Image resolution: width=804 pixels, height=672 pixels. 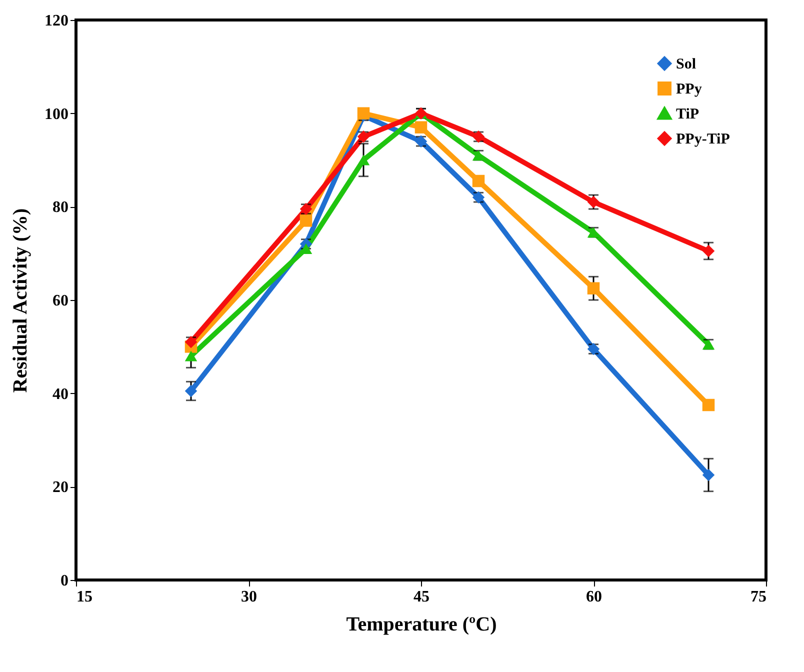 I want to click on legend-label: PPy-TiP, so click(x=703, y=140).